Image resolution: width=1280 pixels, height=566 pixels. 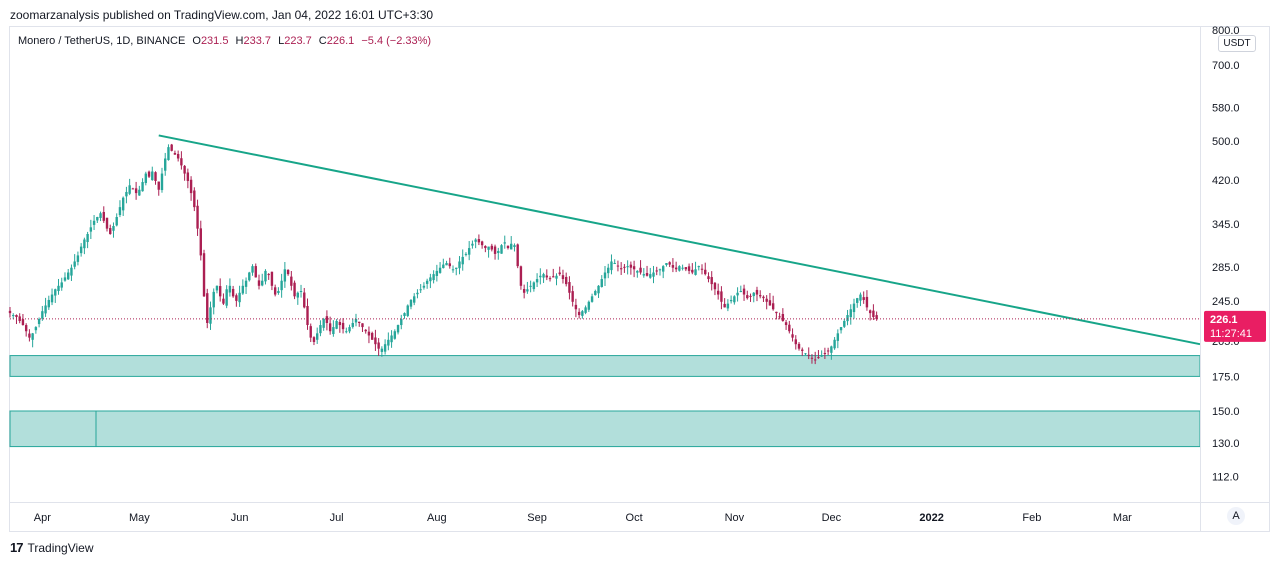 I want to click on currency-badge: USDT, so click(x=1237, y=43).